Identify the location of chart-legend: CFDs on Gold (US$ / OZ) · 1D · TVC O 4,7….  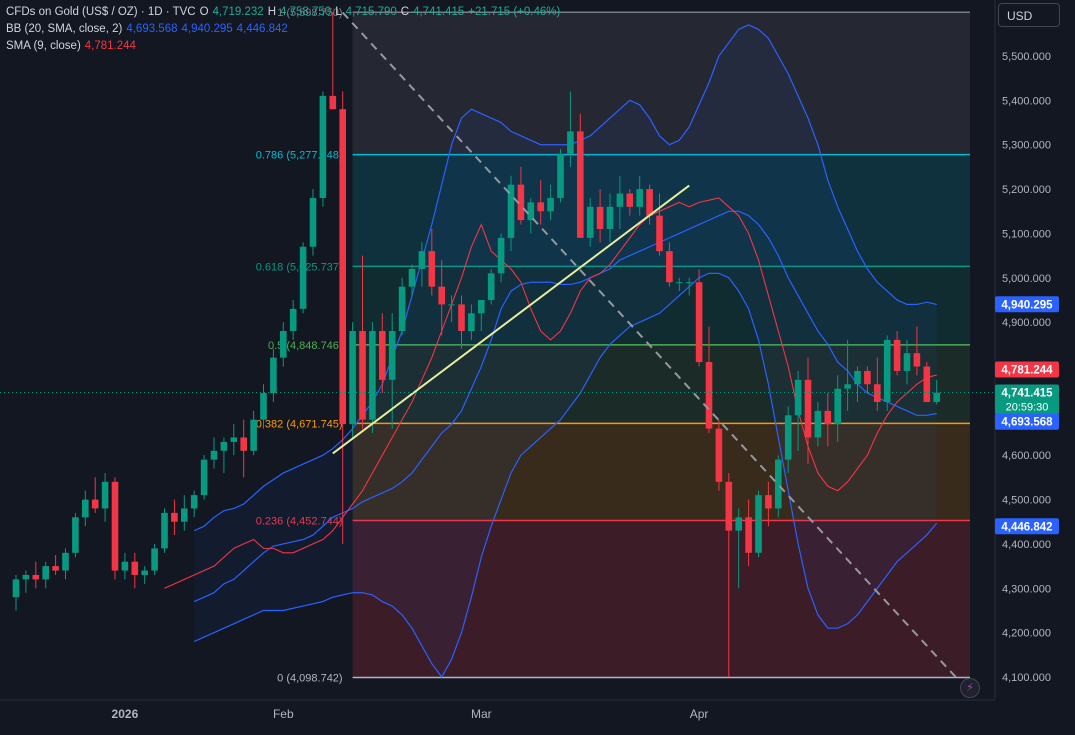
(283, 29).